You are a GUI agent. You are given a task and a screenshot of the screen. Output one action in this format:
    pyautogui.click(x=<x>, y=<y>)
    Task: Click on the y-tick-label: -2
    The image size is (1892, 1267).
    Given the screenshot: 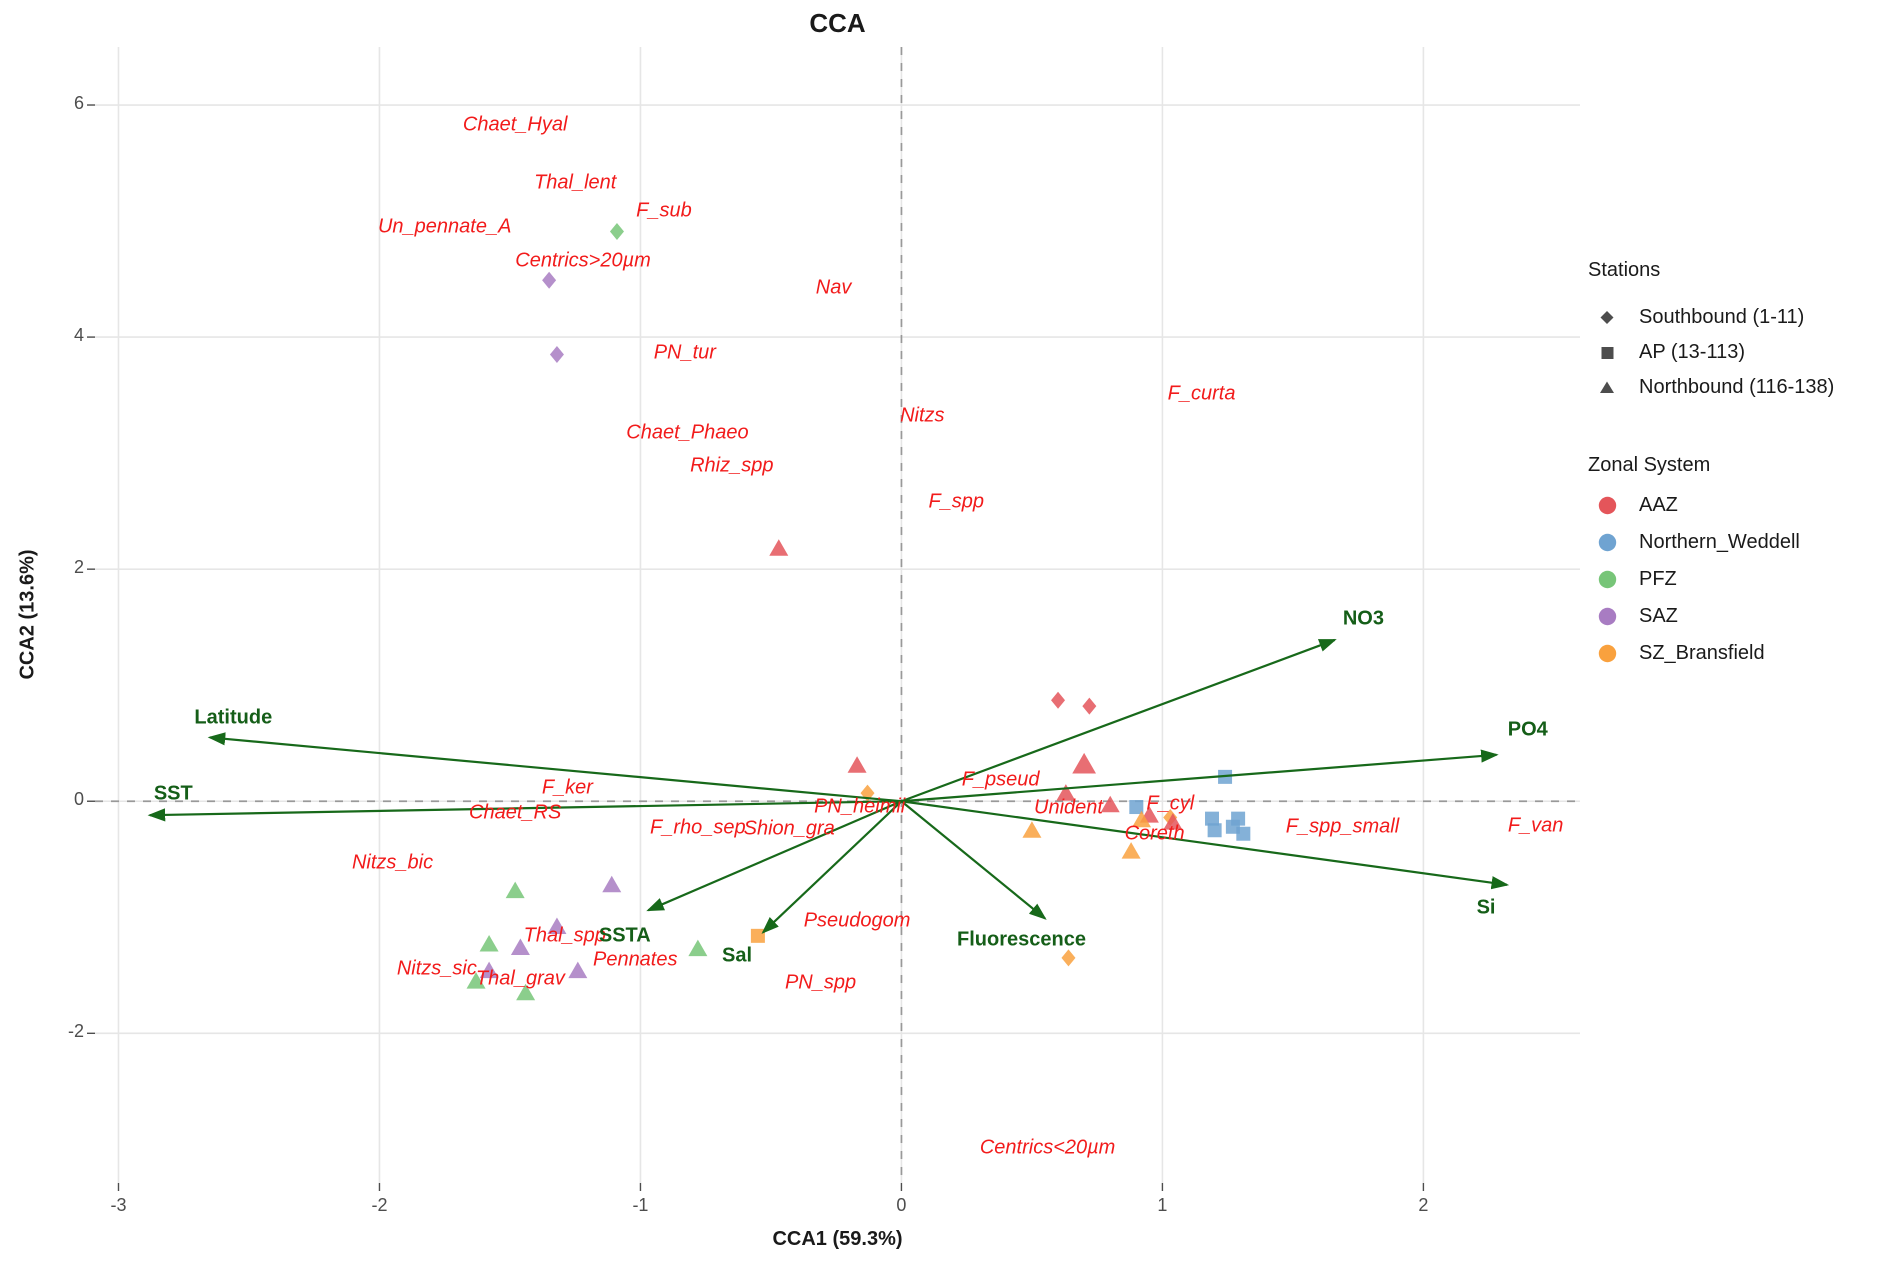 What is the action you would take?
    pyautogui.click(x=75, y=1031)
    